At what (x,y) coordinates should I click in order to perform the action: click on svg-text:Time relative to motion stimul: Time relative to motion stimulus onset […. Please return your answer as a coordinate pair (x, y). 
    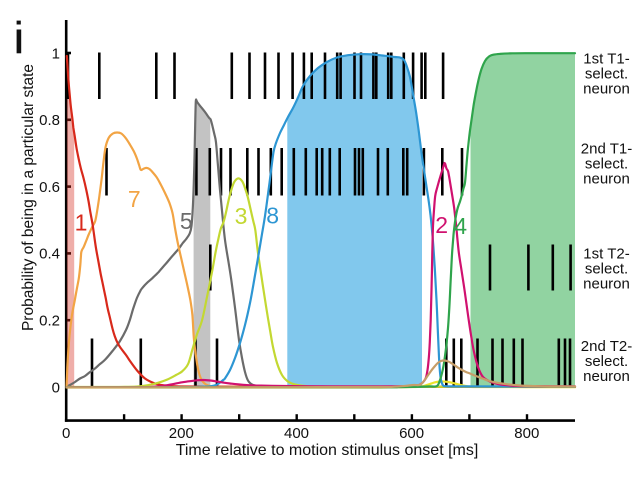
    Looking at the image, I should click on (327, 450).